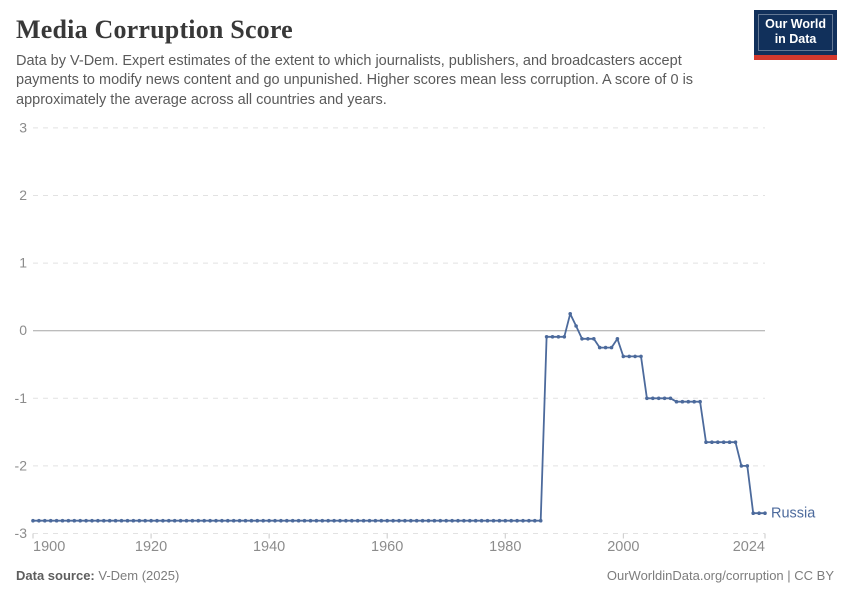 Image resolution: width=850 pixels, height=600 pixels. What do you see at coordinates (154, 29) in the screenshot?
I see `page-title: Media Corruption Score` at bounding box center [154, 29].